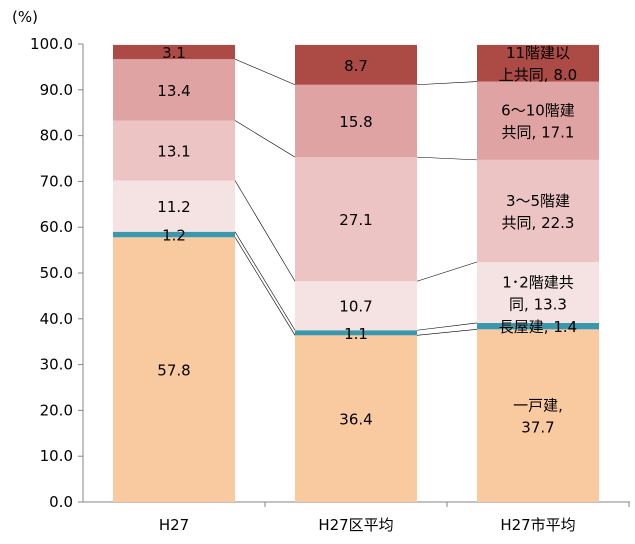 Image resolution: width=635 pixels, height=544 pixels. I want to click on y-tick-label: 60.0, so click(56, 227).